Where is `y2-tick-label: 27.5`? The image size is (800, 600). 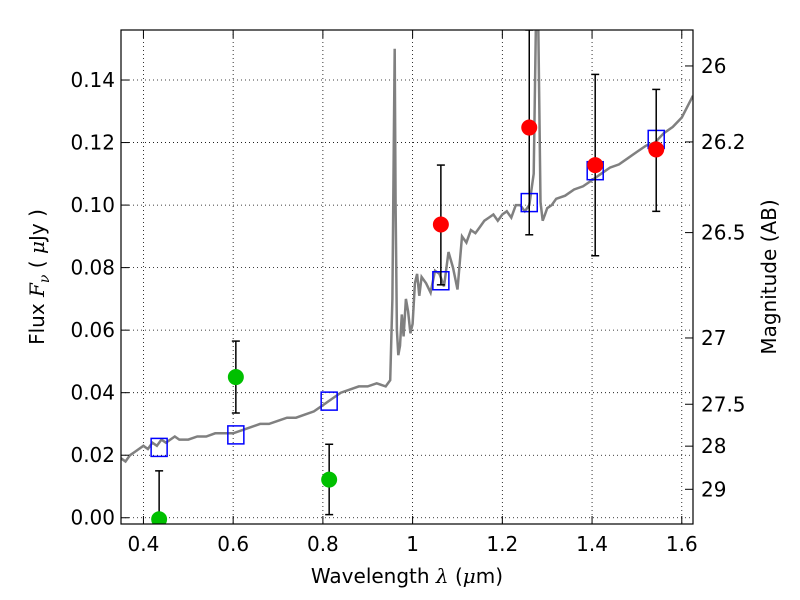 y2-tick-label: 27.5 is located at coordinates (723, 404).